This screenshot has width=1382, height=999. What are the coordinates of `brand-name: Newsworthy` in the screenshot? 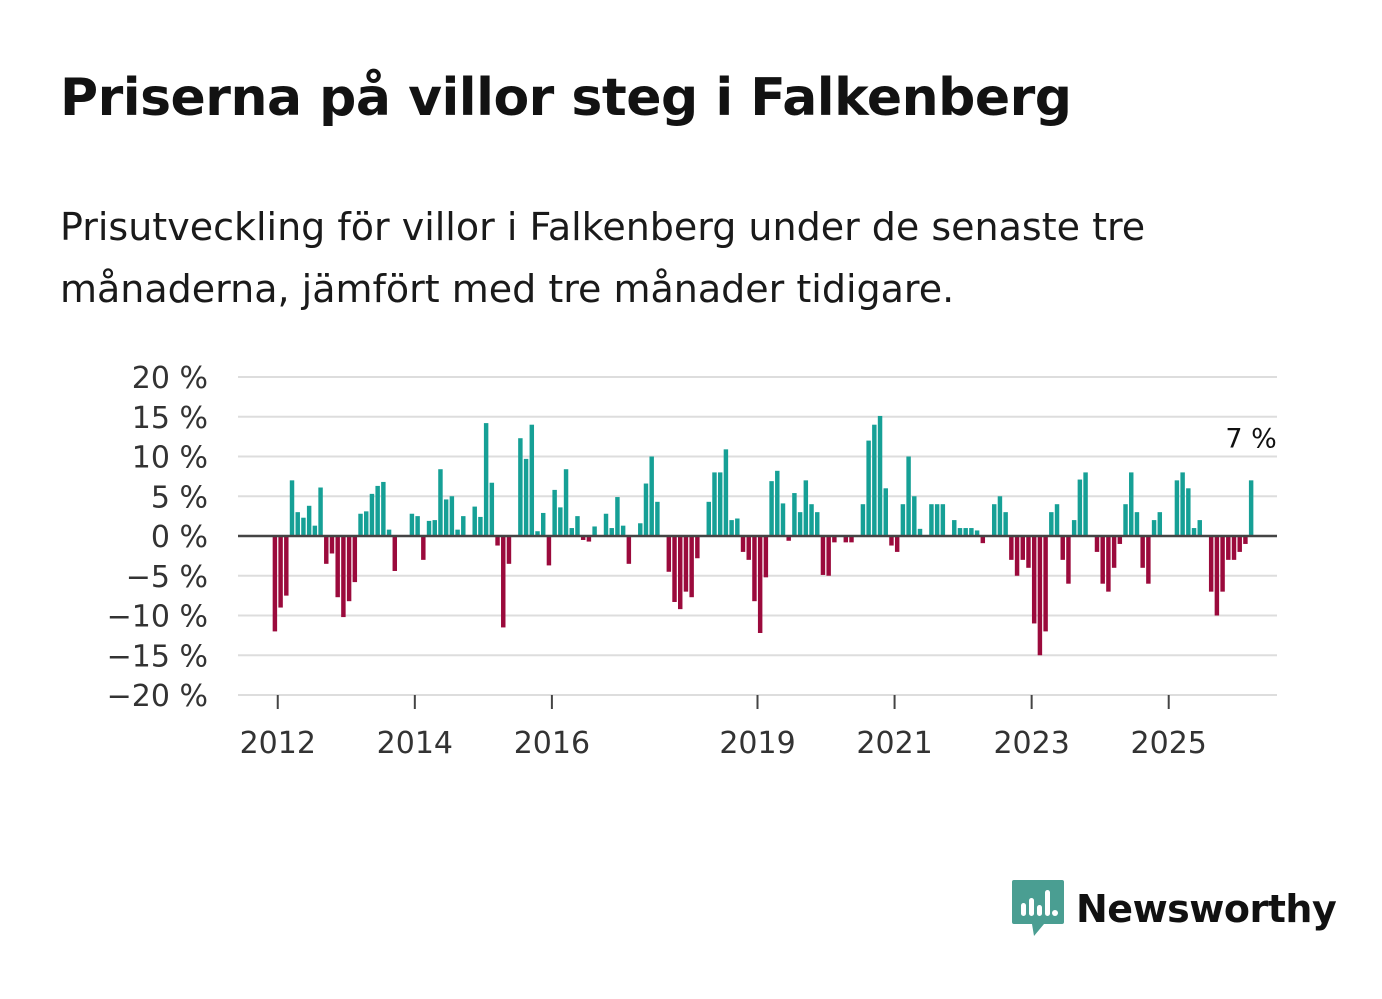 It's located at (1206, 909).